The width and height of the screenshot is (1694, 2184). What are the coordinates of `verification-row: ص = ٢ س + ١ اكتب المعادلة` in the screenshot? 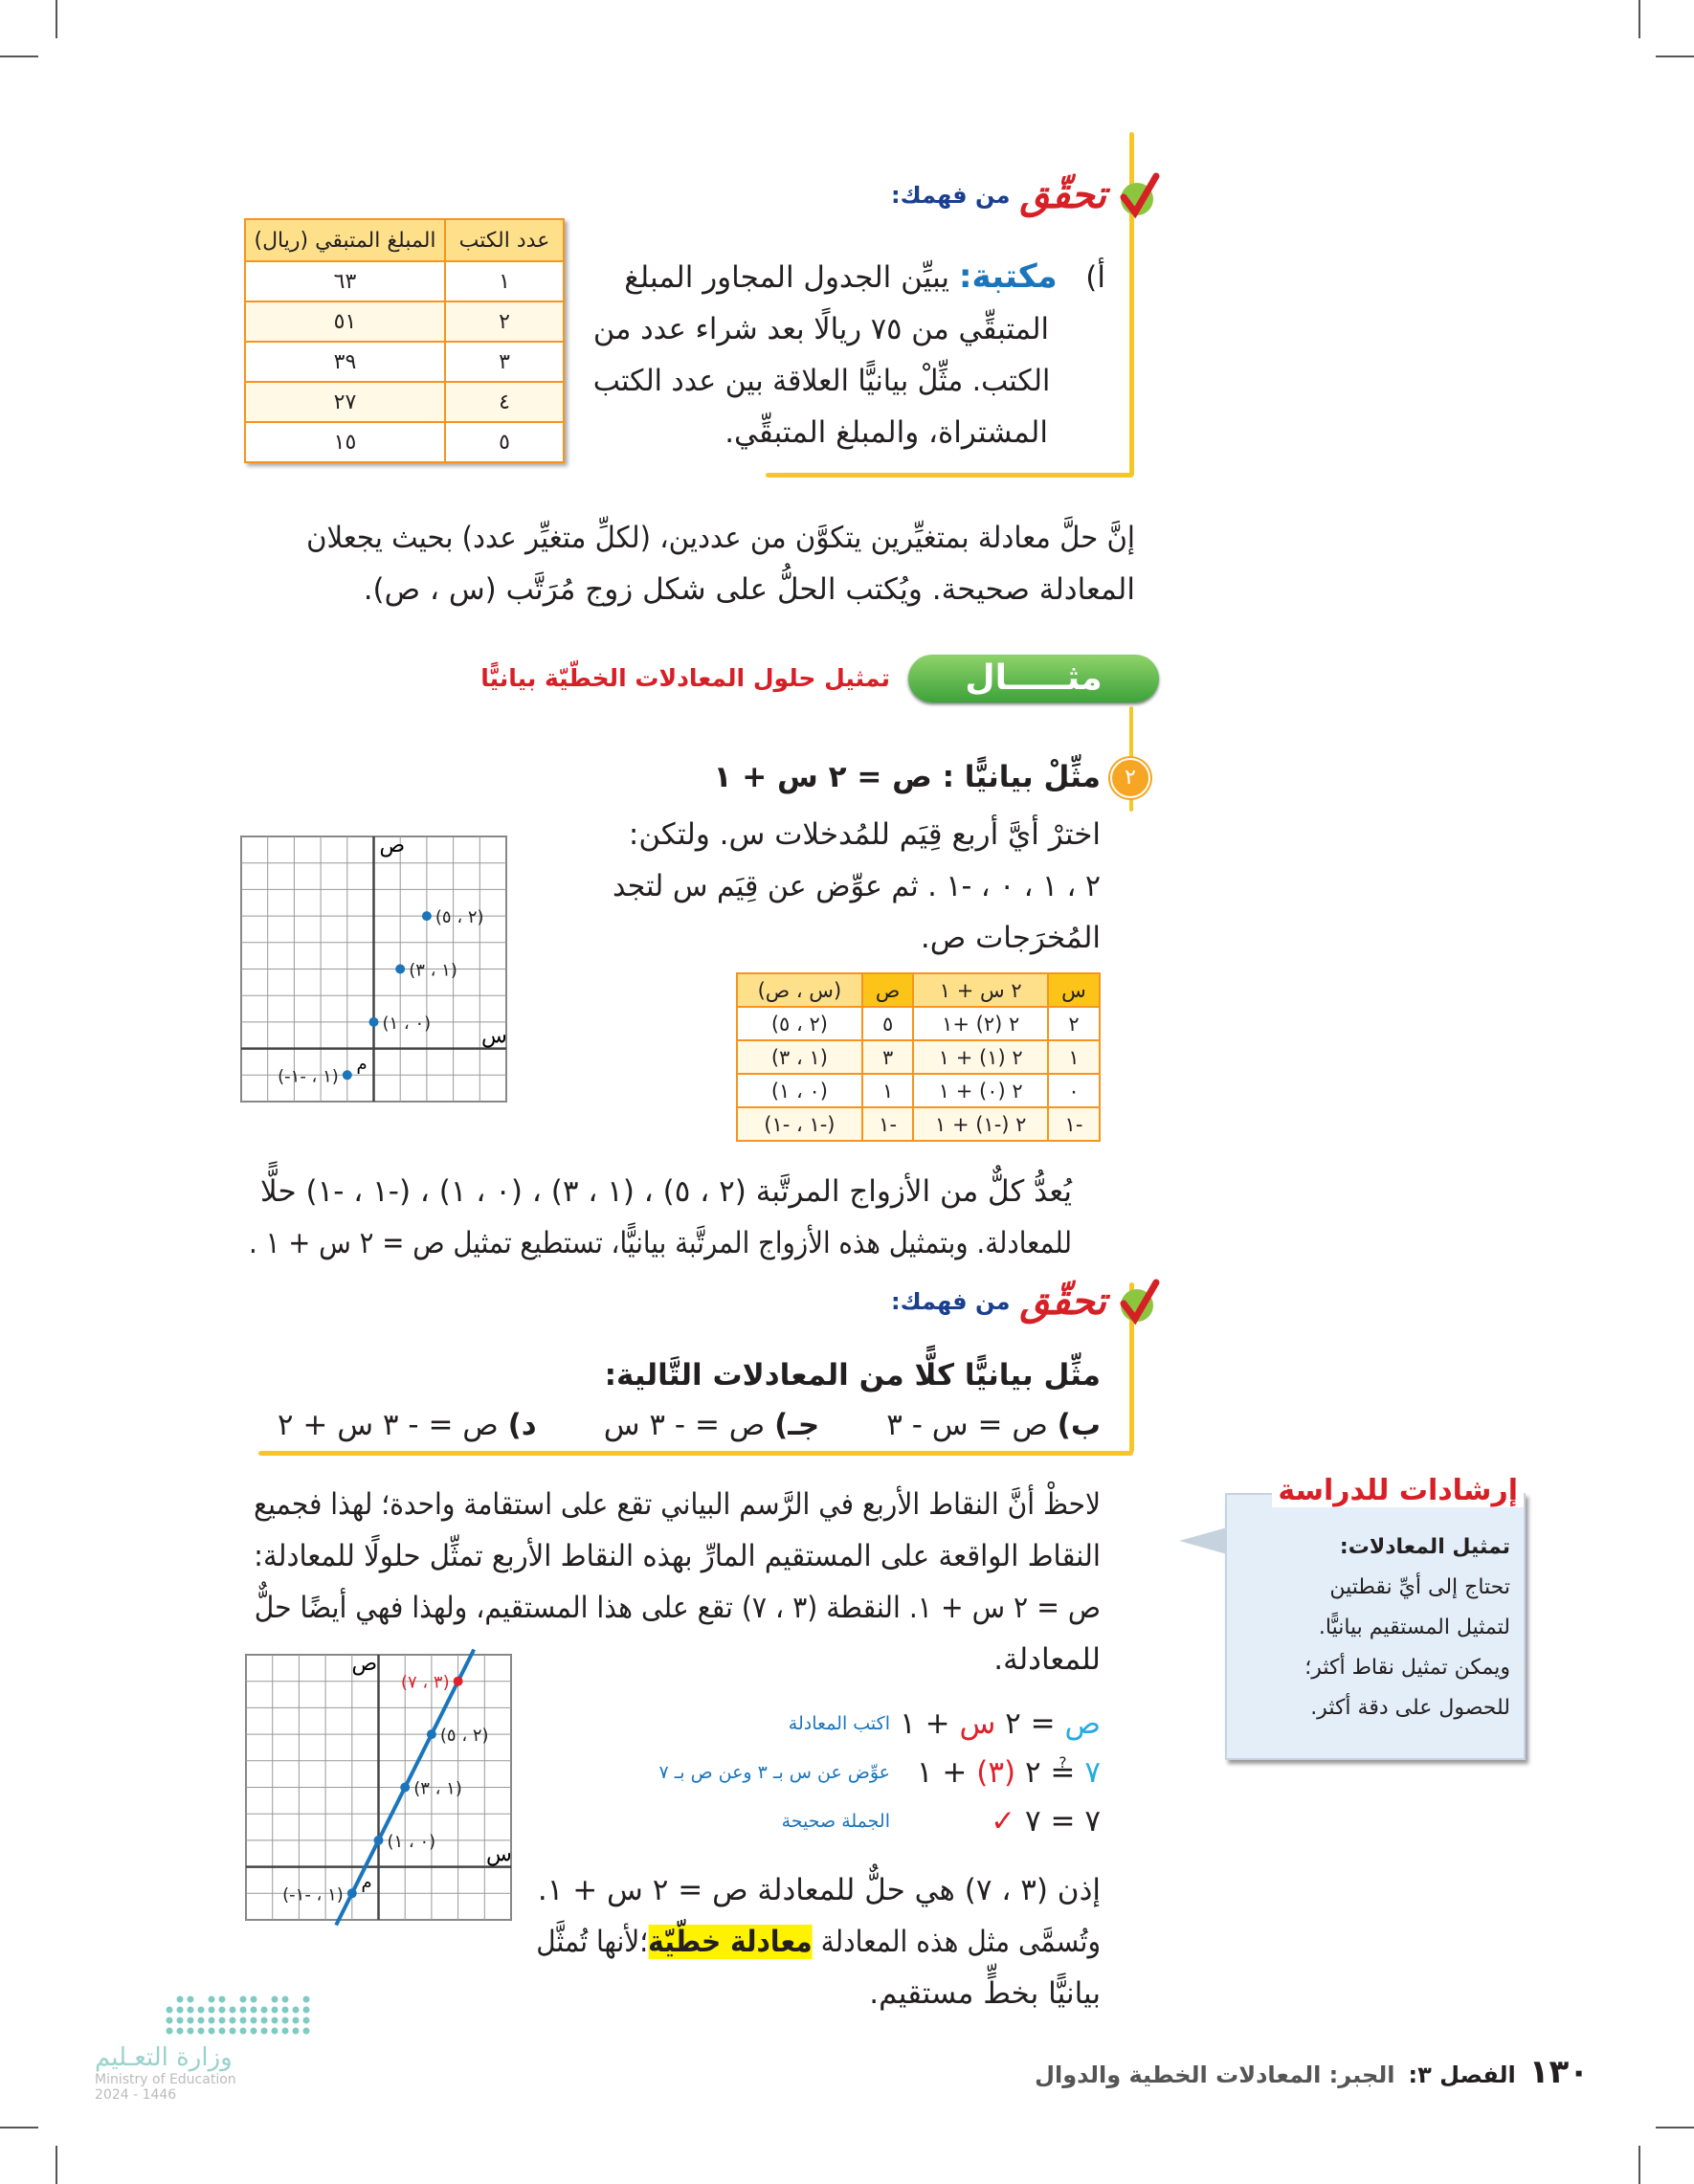 It's located at (847, 1724).